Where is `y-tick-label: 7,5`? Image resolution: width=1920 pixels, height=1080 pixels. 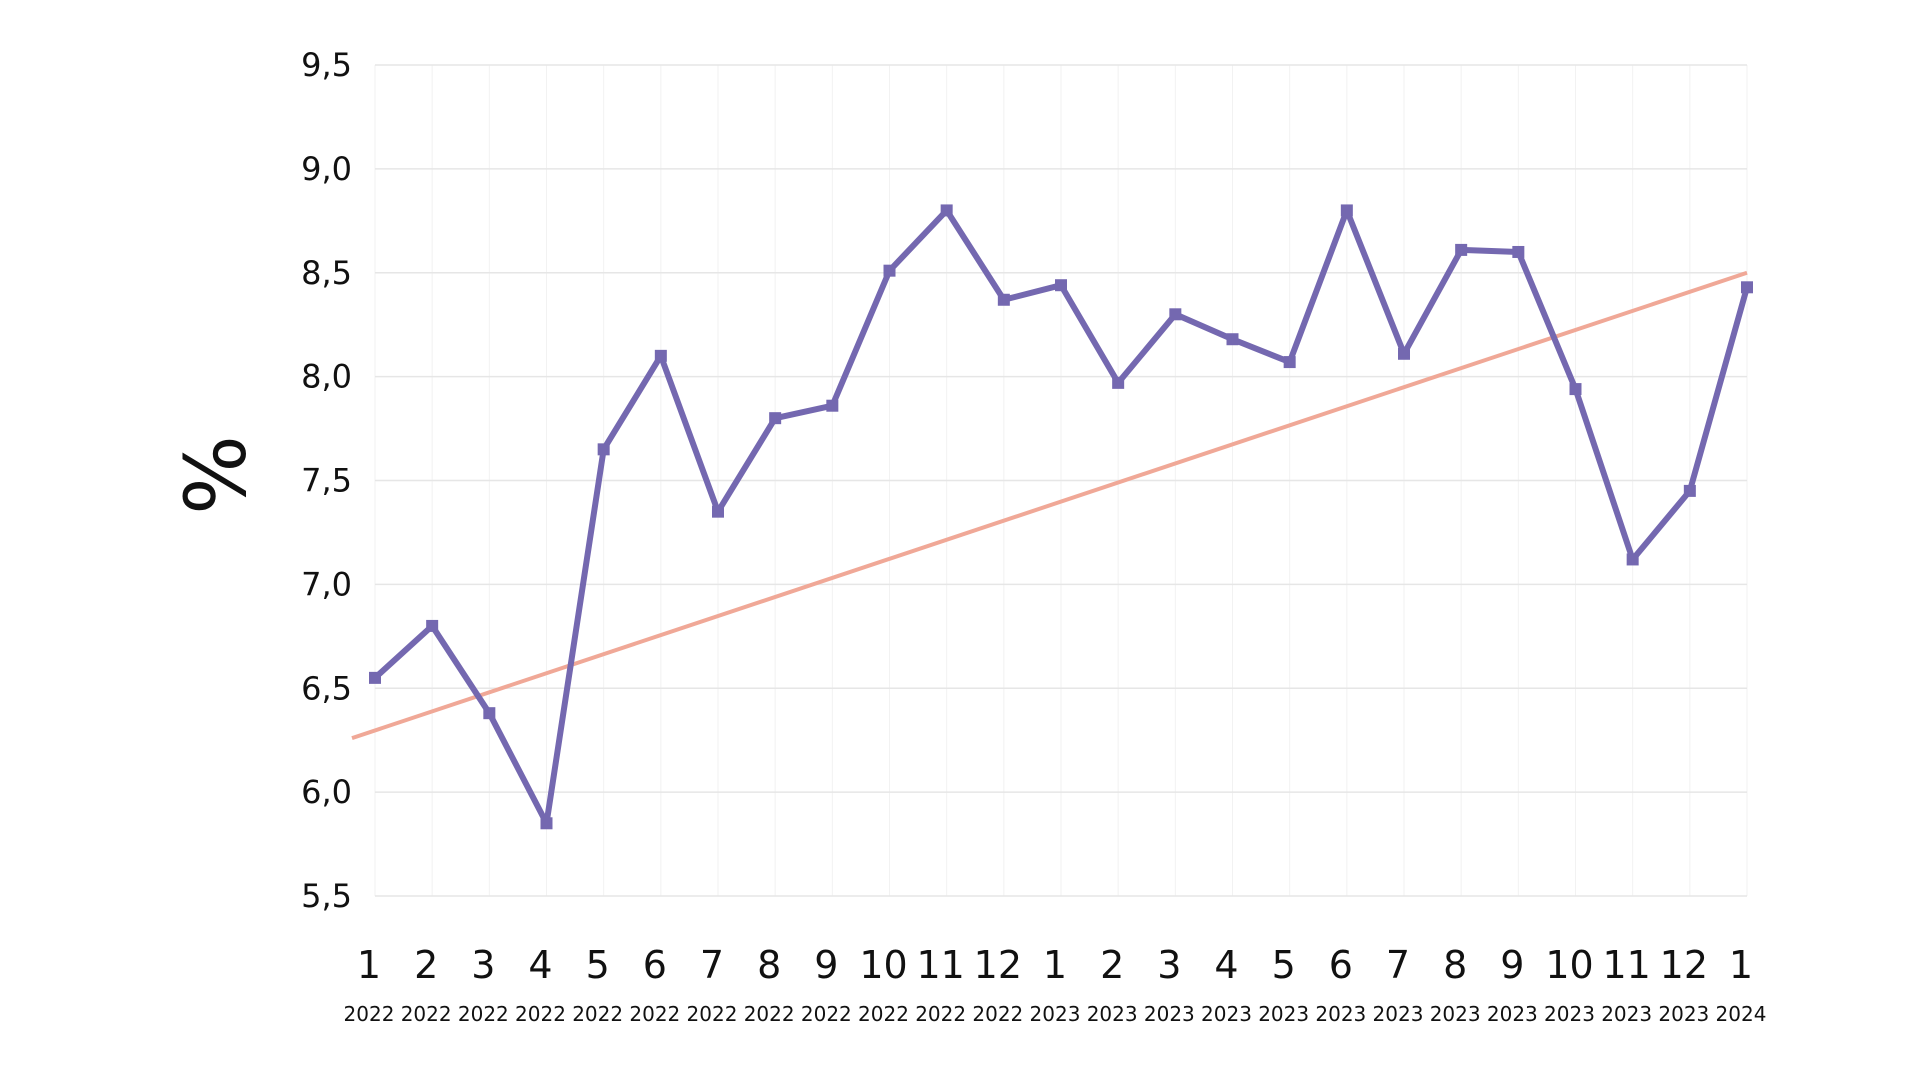 y-tick-label: 7,5 is located at coordinates (326, 481).